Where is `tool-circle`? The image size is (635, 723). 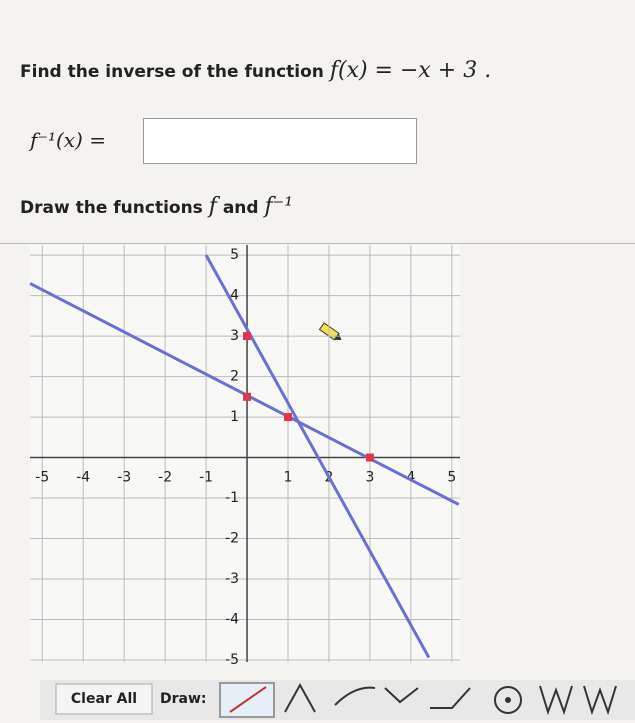 tool-circle is located at coordinates (508, 700).